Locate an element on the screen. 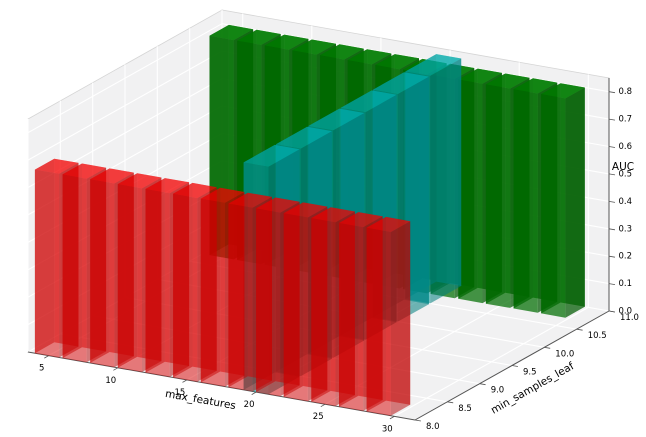 The image size is (646, 437). svg-text: 0.3 is located at coordinates (626, 229).